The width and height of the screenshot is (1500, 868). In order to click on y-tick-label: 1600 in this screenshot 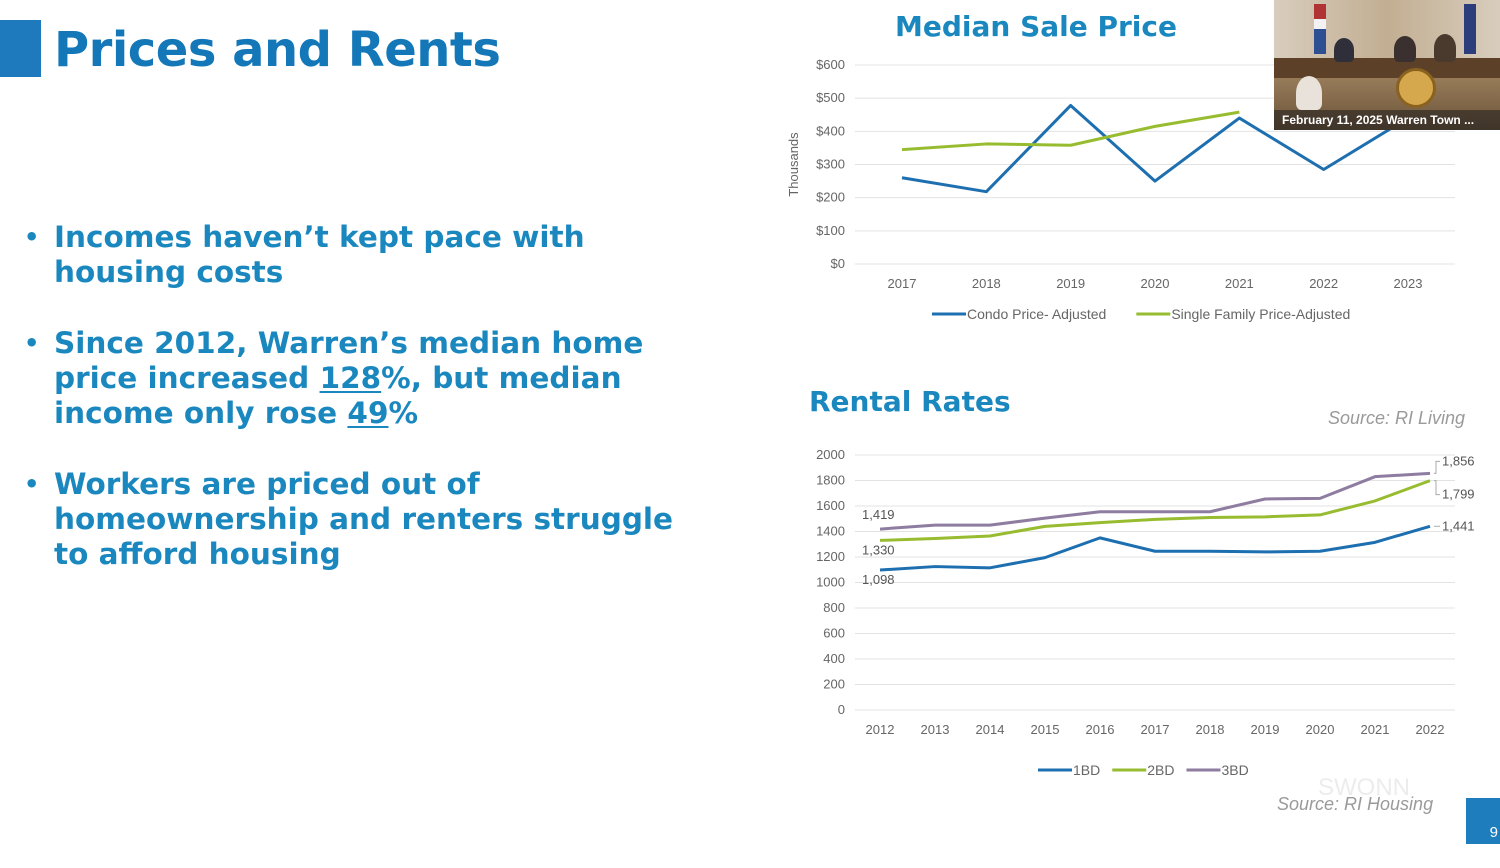, I will do `click(830, 505)`.